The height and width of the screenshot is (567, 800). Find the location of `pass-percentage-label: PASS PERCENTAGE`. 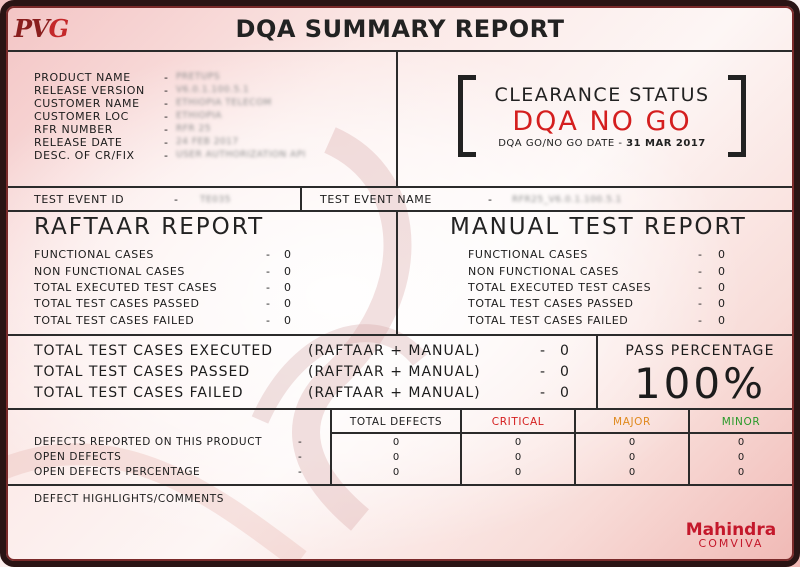

pass-percentage-label: PASS PERCENTAGE is located at coordinates (700, 351).